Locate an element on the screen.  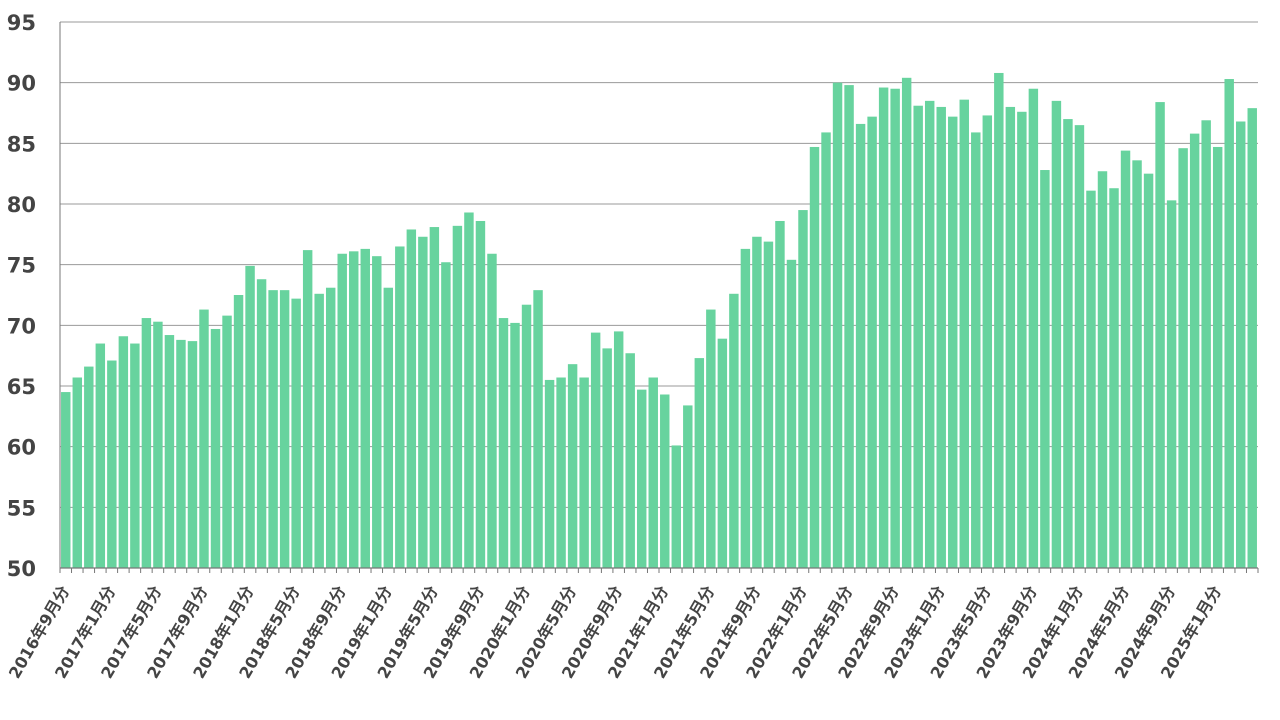
y-tick-label: 95 is located at coordinates (21, 23).